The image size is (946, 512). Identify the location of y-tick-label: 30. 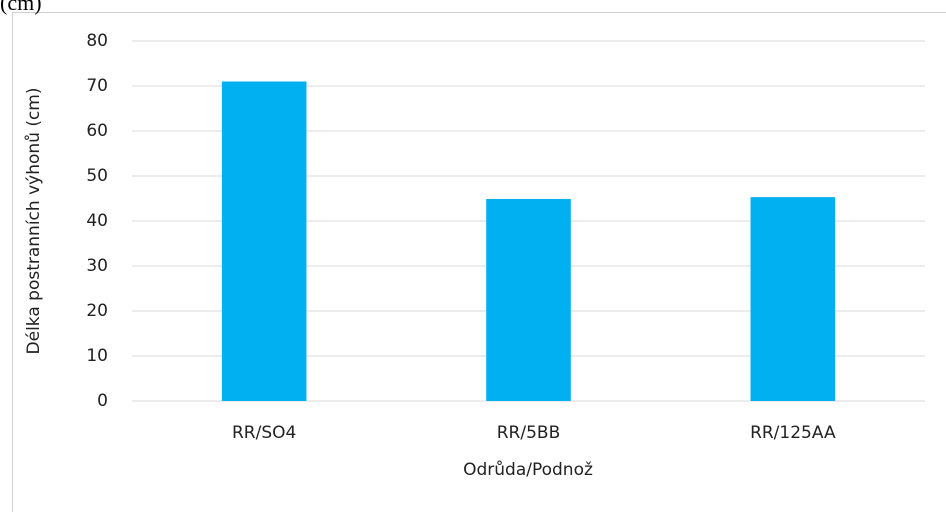
(97, 266).